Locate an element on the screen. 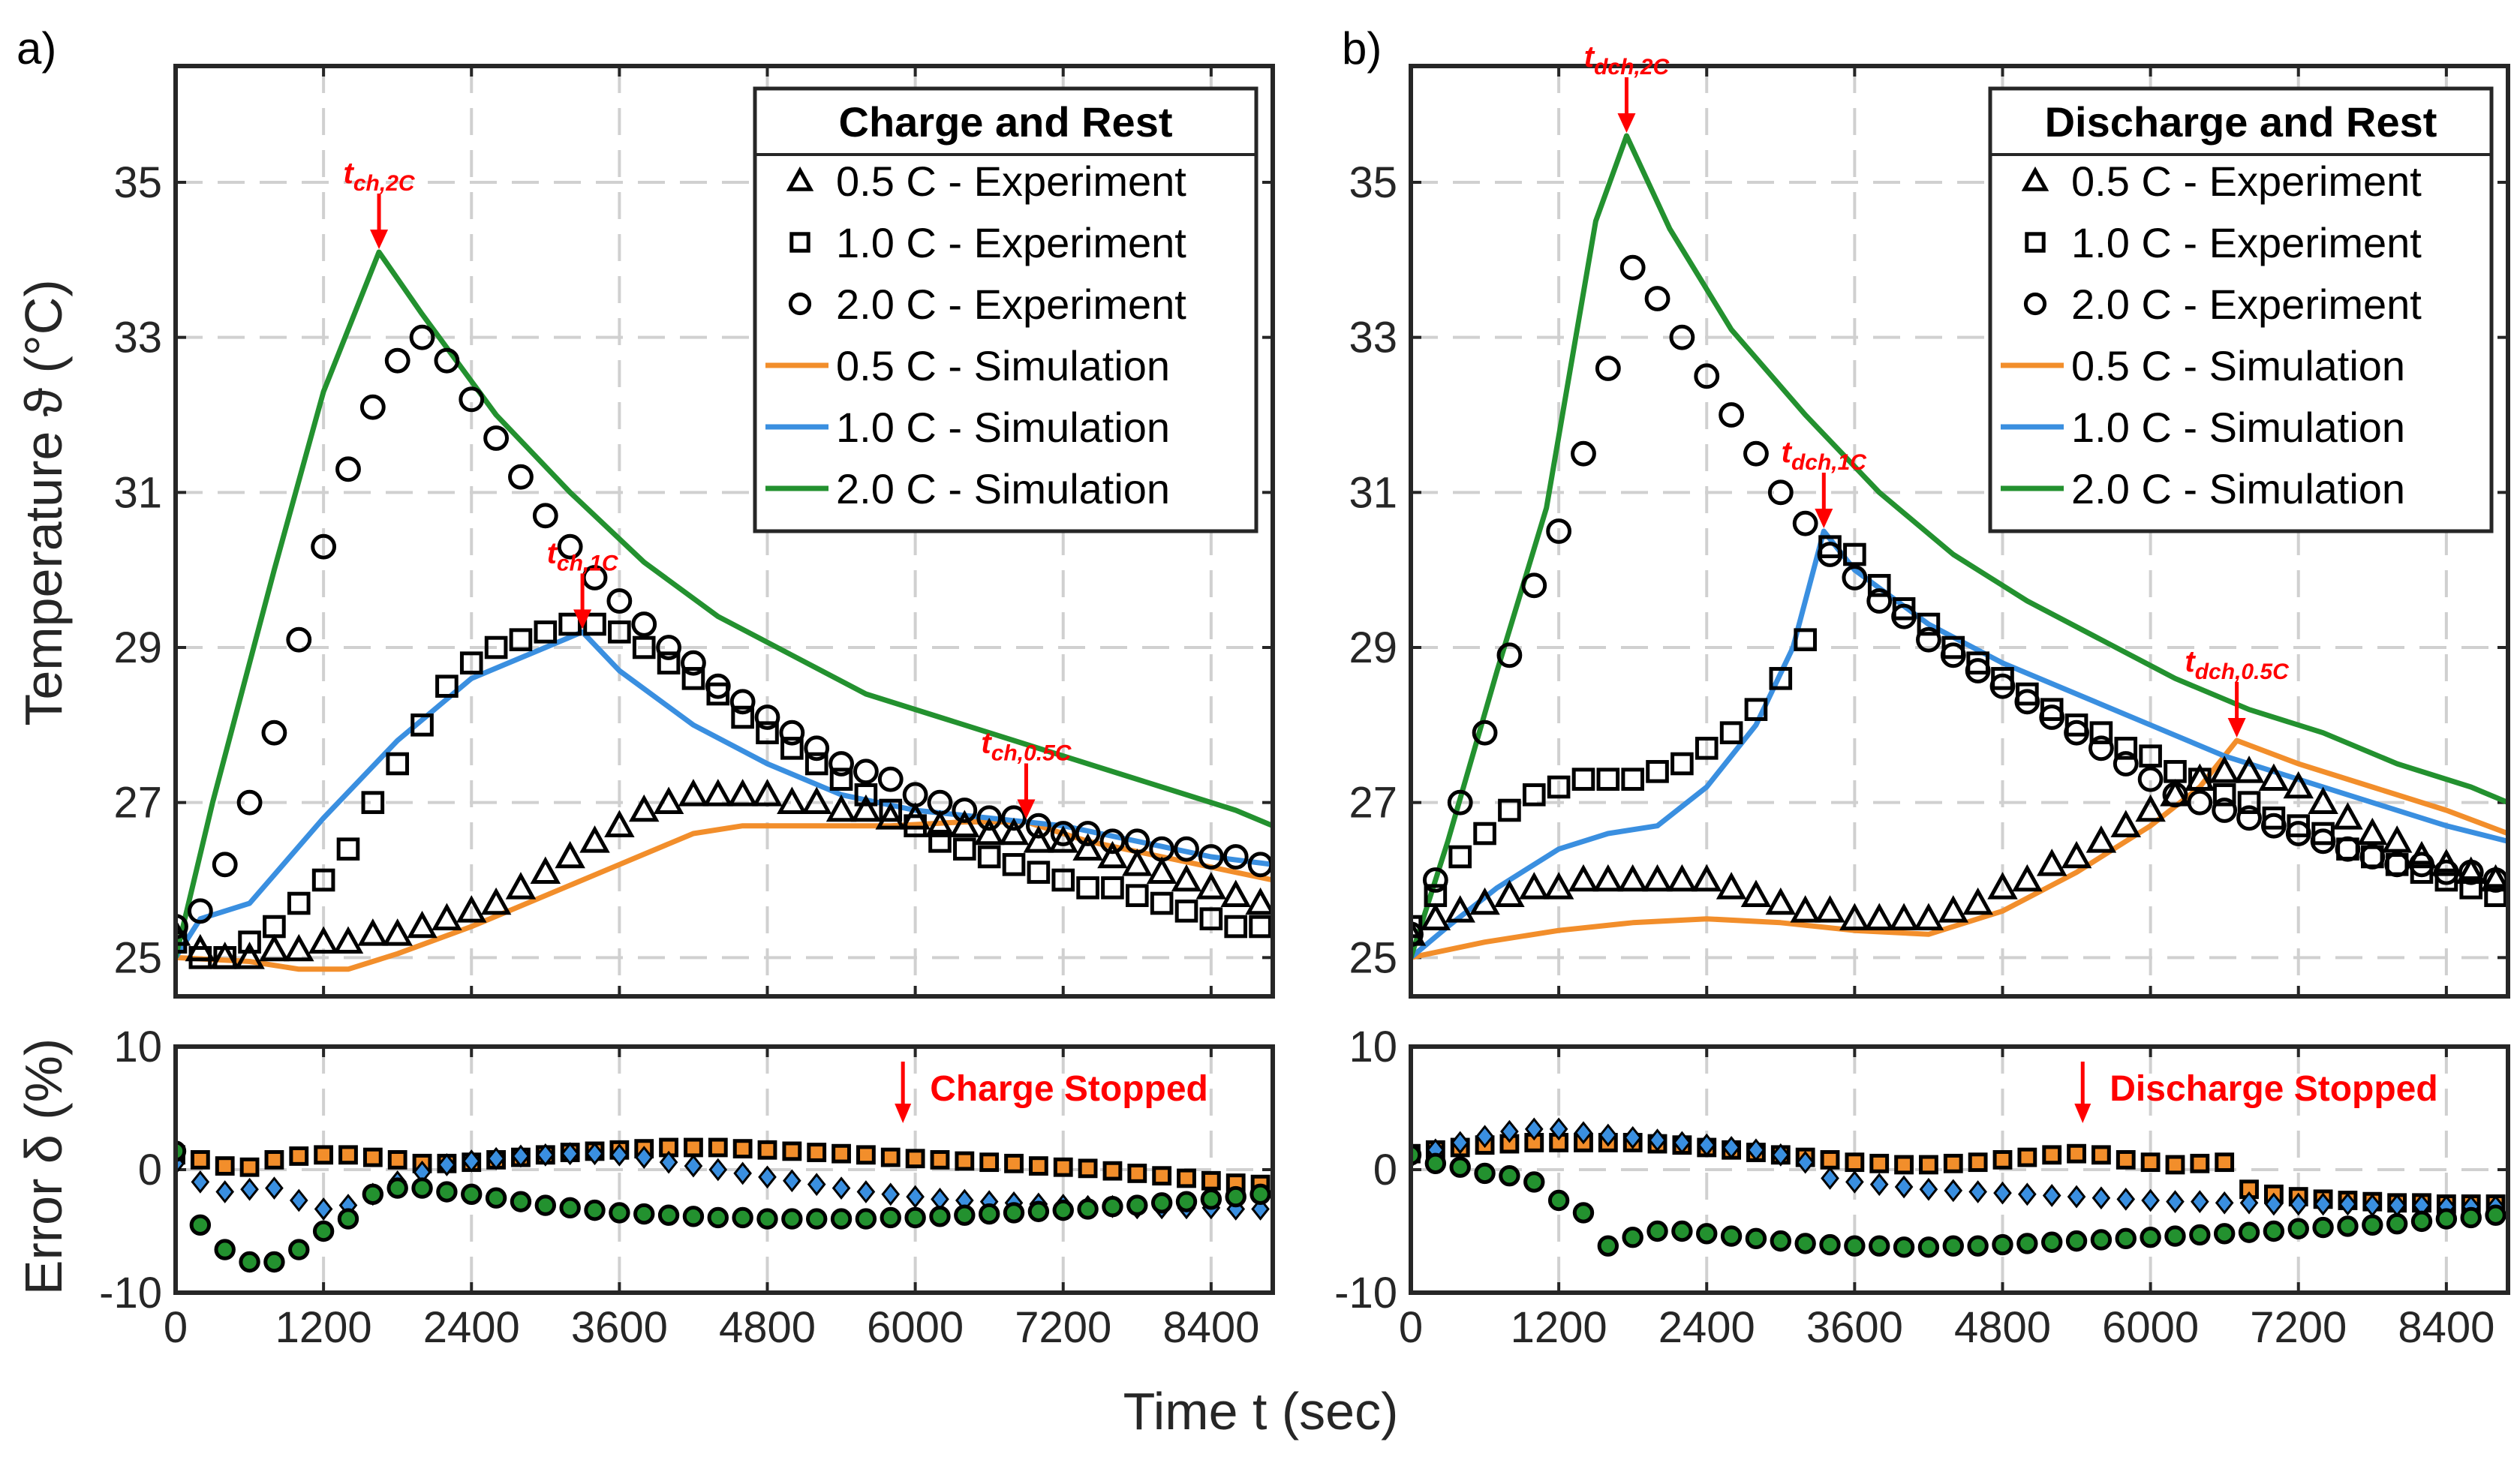  x-tick-label: 0 is located at coordinates (1411, 1327).